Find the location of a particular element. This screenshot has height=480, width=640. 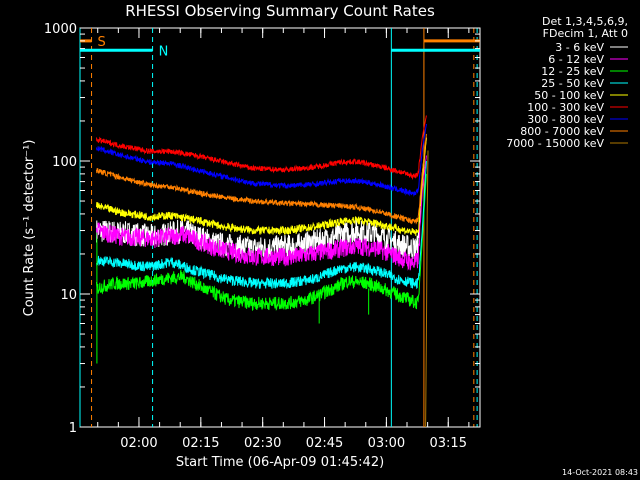

y-tick-label: 100 is located at coordinates (64, 162).